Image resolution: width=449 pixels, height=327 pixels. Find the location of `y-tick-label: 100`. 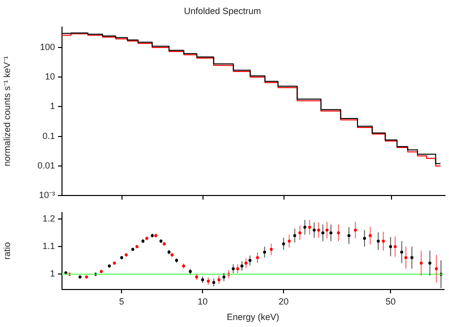

y-tick-label: 100 is located at coordinates (47, 47).